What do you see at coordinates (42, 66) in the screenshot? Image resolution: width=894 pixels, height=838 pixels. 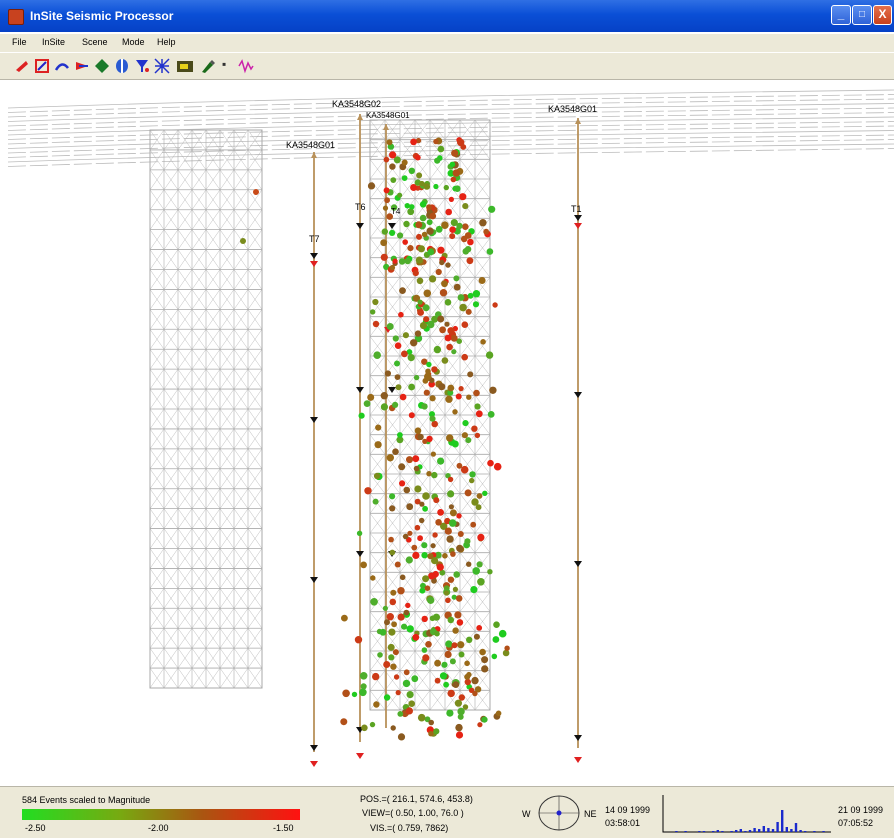 I see `select-event-icon` at bounding box center [42, 66].